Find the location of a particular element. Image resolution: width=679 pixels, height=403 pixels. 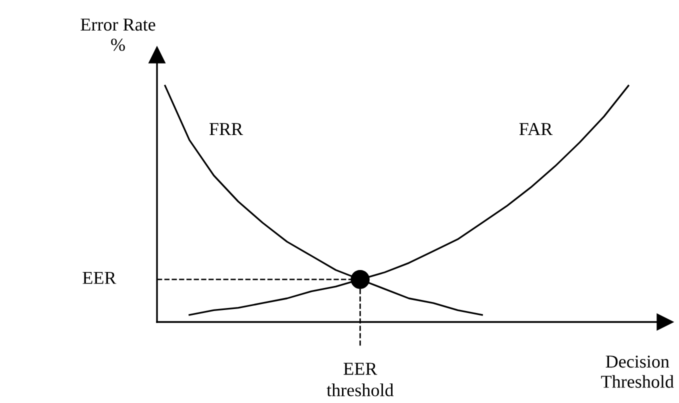

x-axis-title: Decision Threshold is located at coordinates (637, 372).